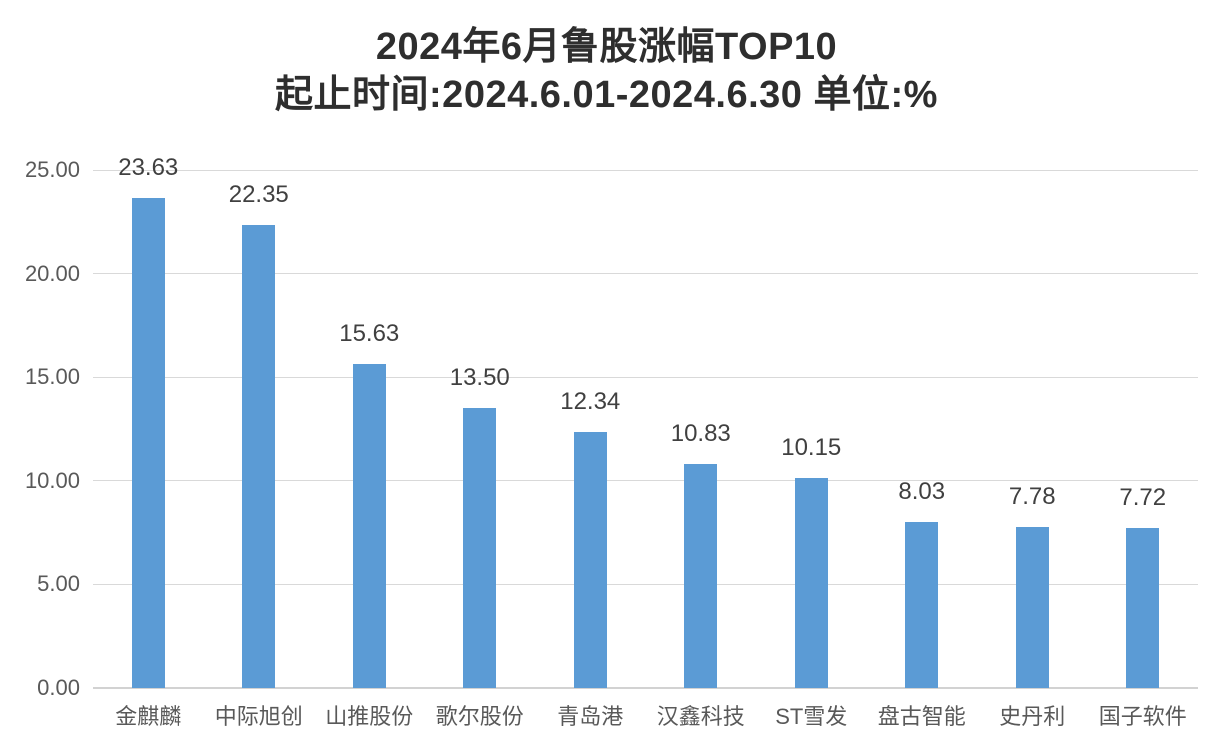 This screenshot has width=1213, height=756. What do you see at coordinates (700, 716) in the screenshot?
I see `x-axis-category-label: 汉鑫科技` at bounding box center [700, 716].